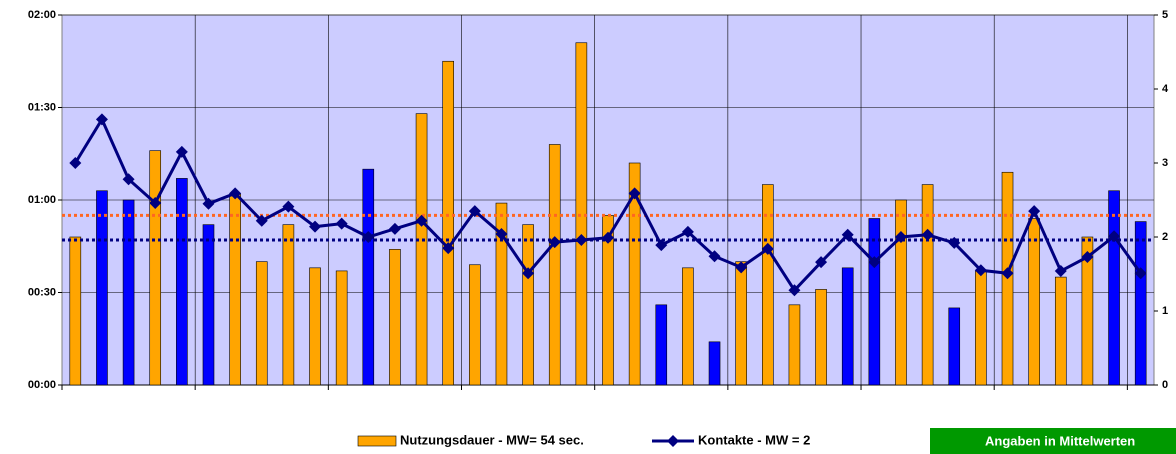 Image resolution: width=1176 pixels, height=454 pixels. What do you see at coordinates (673, 441) in the screenshot?
I see `legend-marker` at bounding box center [673, 441].